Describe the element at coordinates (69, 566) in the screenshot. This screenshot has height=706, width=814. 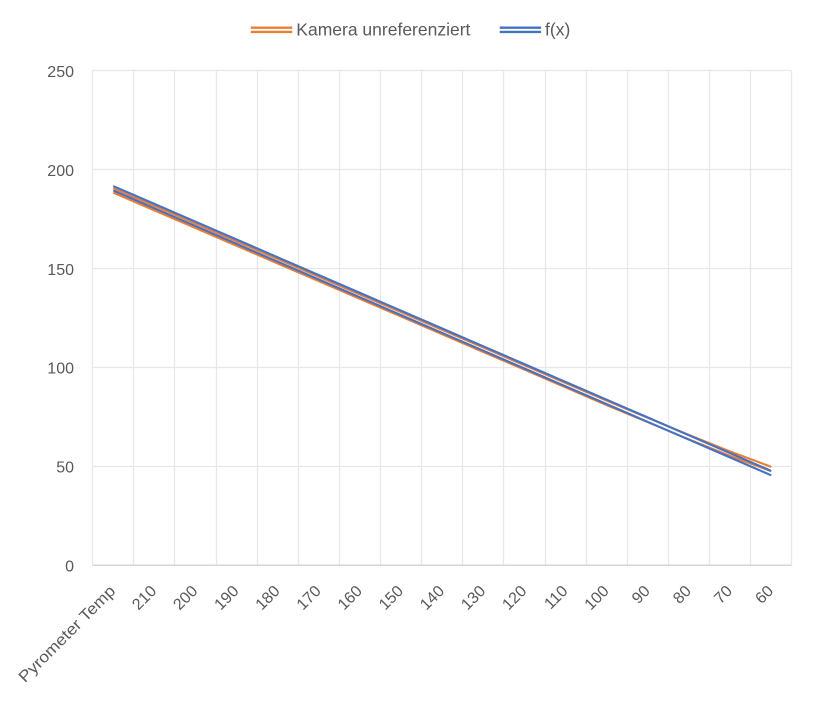
I see `svg-text: 0` at that location.